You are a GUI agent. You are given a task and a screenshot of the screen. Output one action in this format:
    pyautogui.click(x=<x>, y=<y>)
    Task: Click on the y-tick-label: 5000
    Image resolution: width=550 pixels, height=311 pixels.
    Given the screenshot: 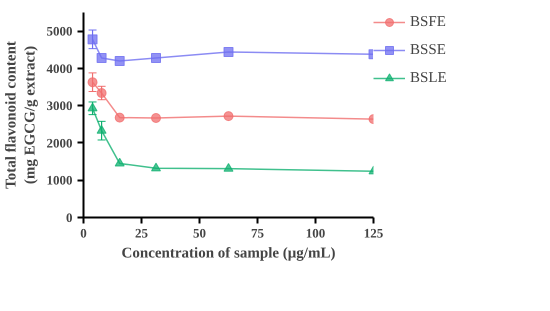 What is the action you would take?
    pyautogui.click(x=59, y=31)
    